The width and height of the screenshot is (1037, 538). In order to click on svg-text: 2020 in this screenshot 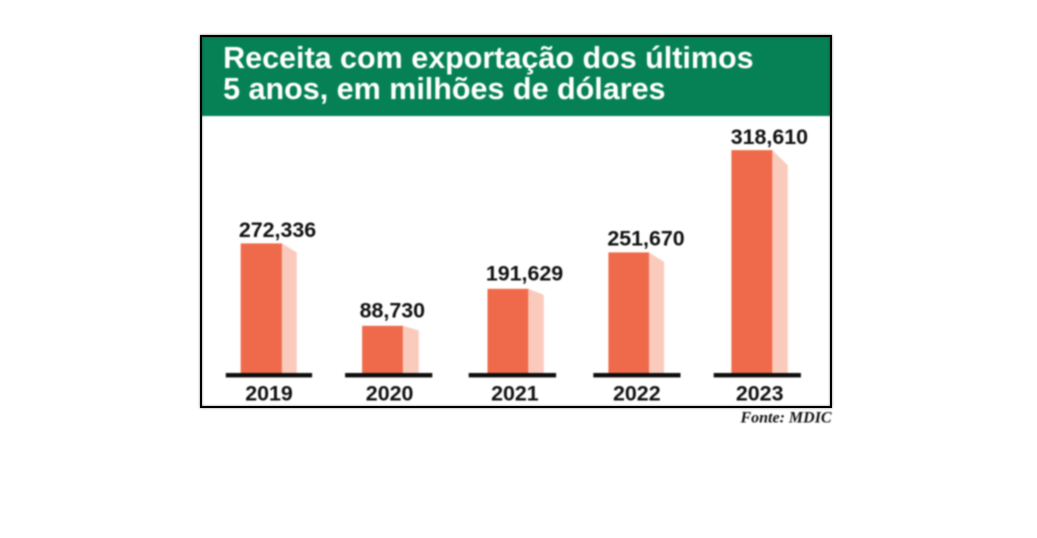, I will do `click(390, 394)`.